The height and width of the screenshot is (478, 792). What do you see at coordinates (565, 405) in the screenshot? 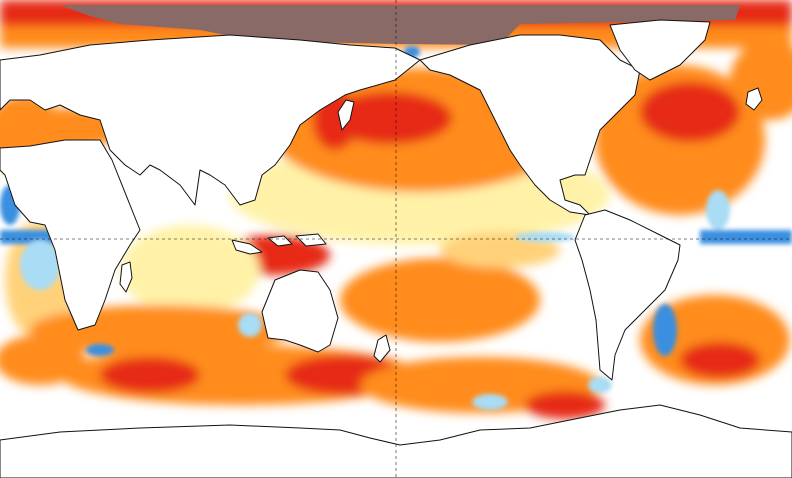
I see `south-pacific-red-anomaly` at bounding box center [565, 405].